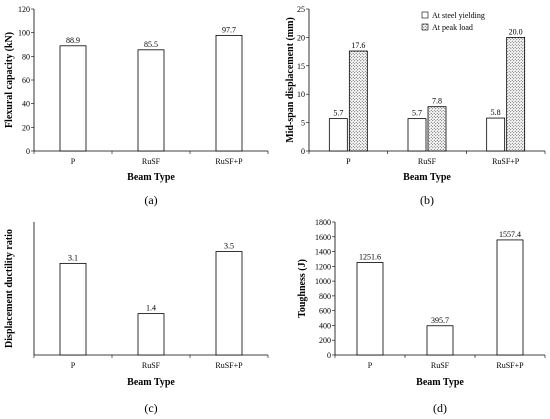  I want to click on data-label: 395.7, so click(440, 320).